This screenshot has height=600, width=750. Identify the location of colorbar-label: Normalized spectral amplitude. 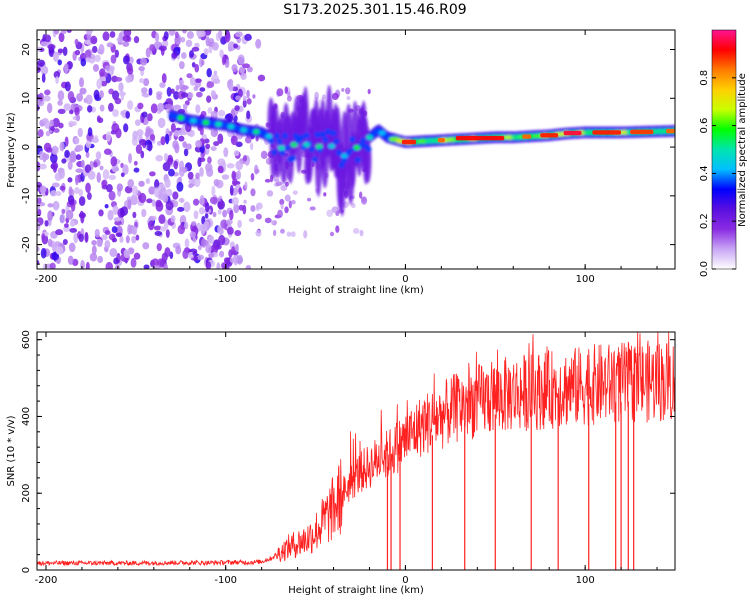
(742, 150).